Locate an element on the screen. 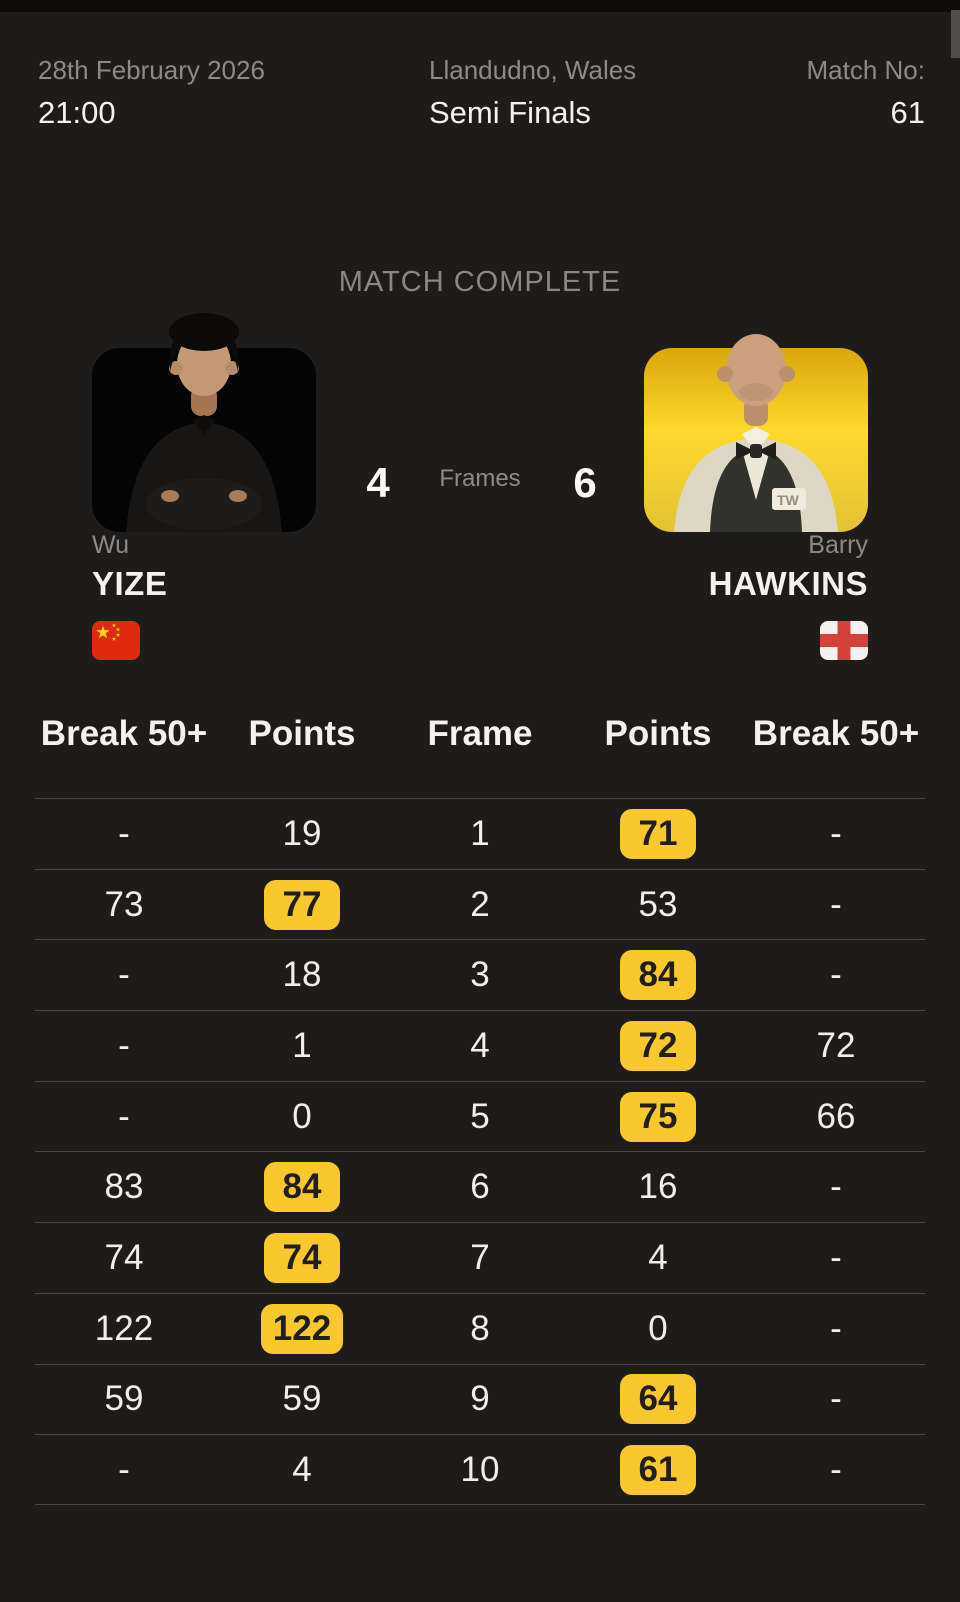 This screenshot has width=960, height=1602. frame-row: - 0 5 75 66 is located at coordinates (480, 1116).